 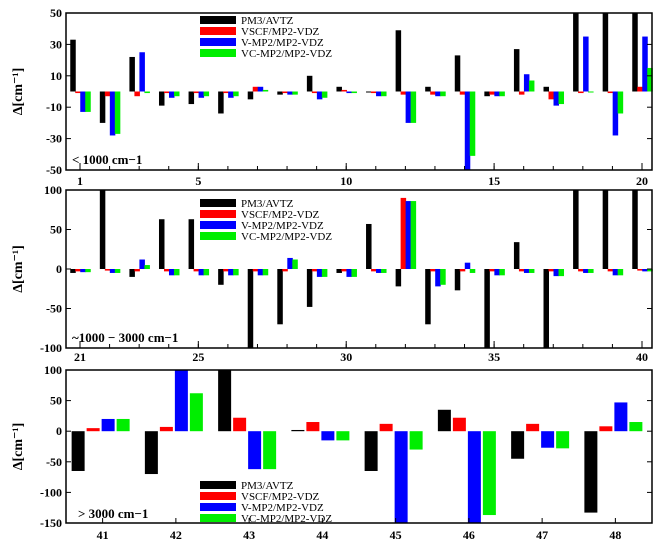 I want to click on panel-1-range-annotation: < 1000 cm−1, so click(x=107, y=159).